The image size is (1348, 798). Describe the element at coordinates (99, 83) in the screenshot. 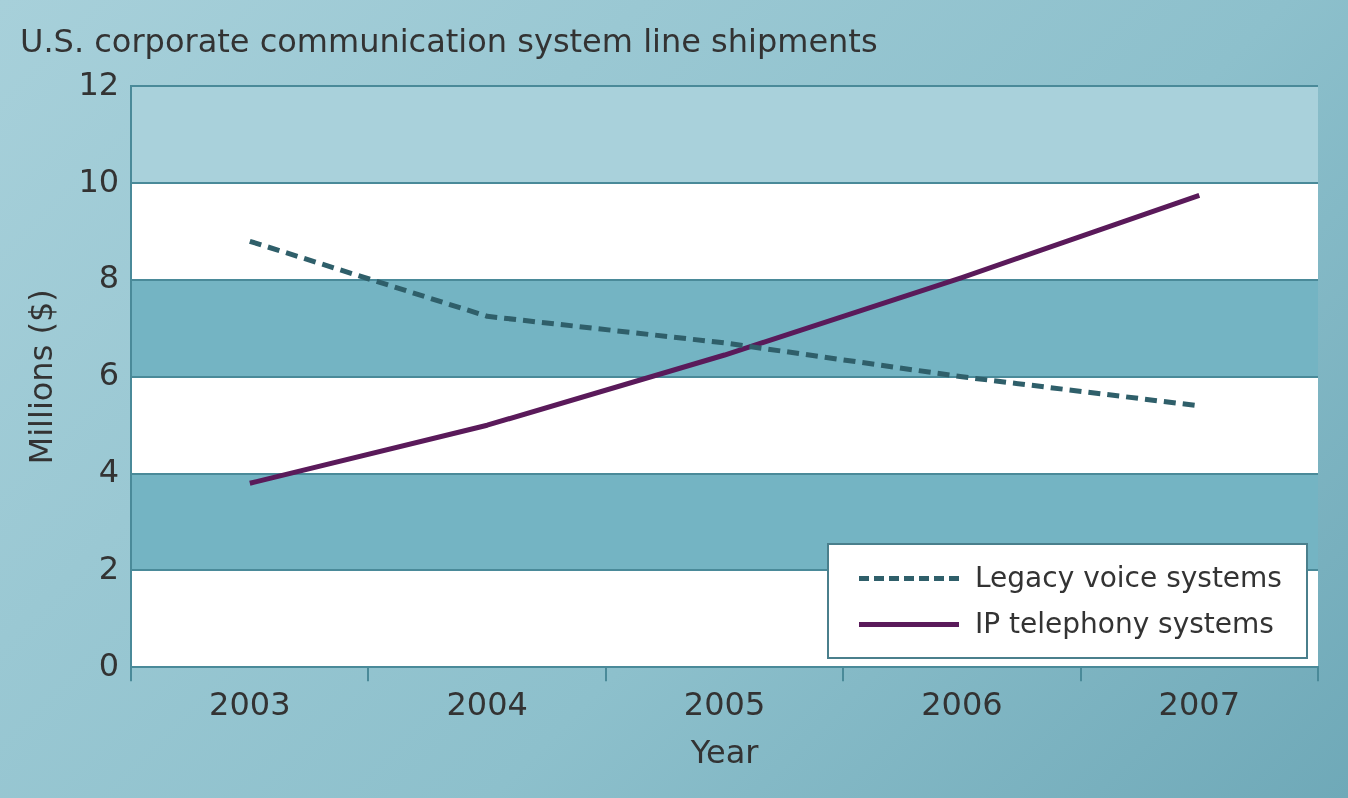

I see `y-tick-label: 12` at that location.